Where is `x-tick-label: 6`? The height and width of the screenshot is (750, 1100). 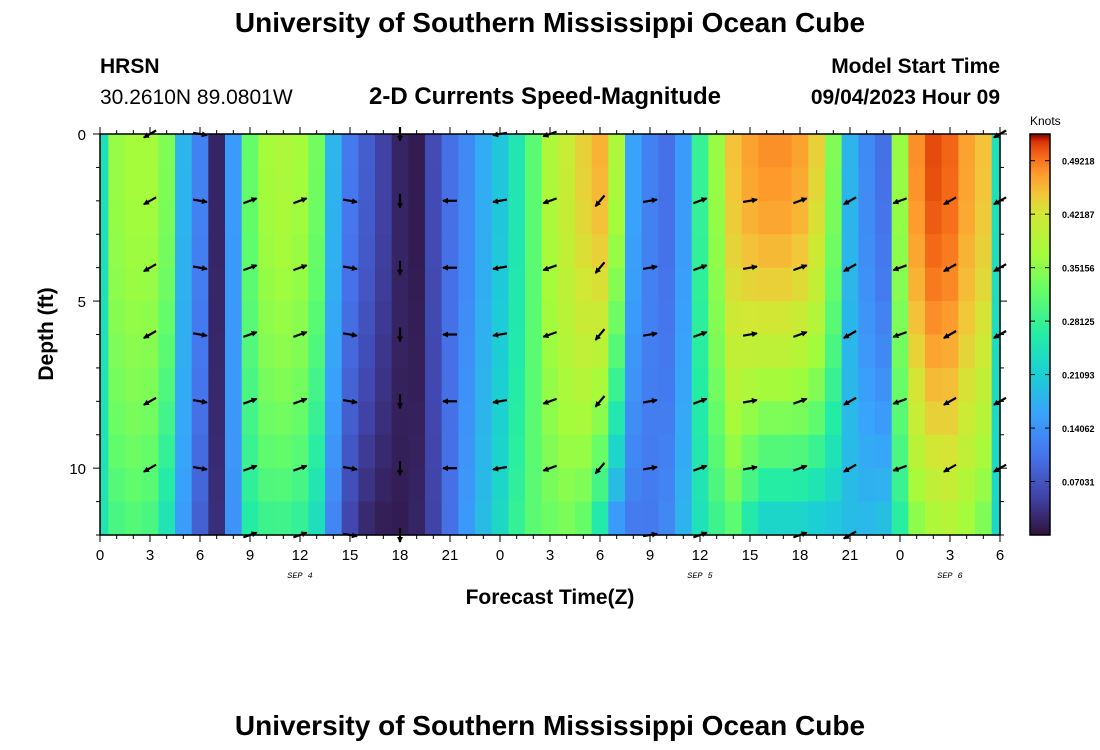 x-tick-label: 6 is located at coordinates (600, 555).